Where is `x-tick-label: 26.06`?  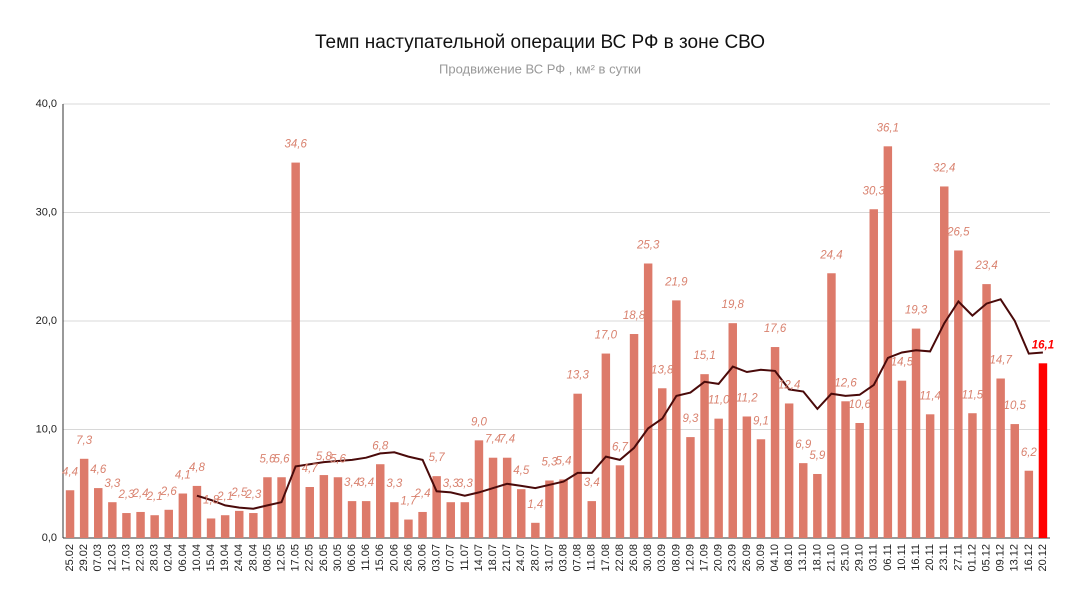
x-tick-label: 26.06 is located at coordinates (408, 558).